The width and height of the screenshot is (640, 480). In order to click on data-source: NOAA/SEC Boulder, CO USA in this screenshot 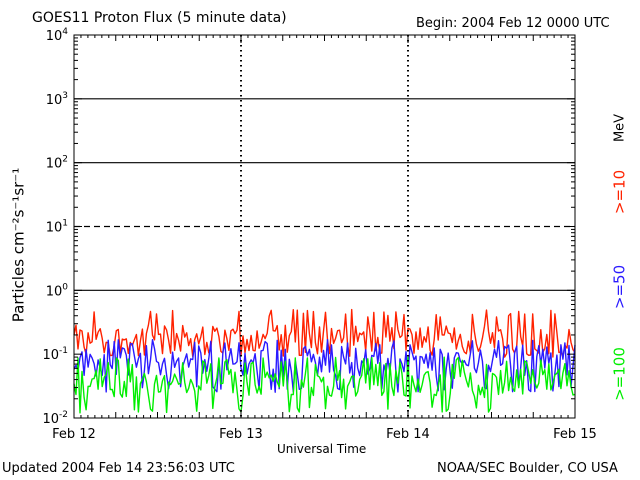, I will do `click(527, 468)`.